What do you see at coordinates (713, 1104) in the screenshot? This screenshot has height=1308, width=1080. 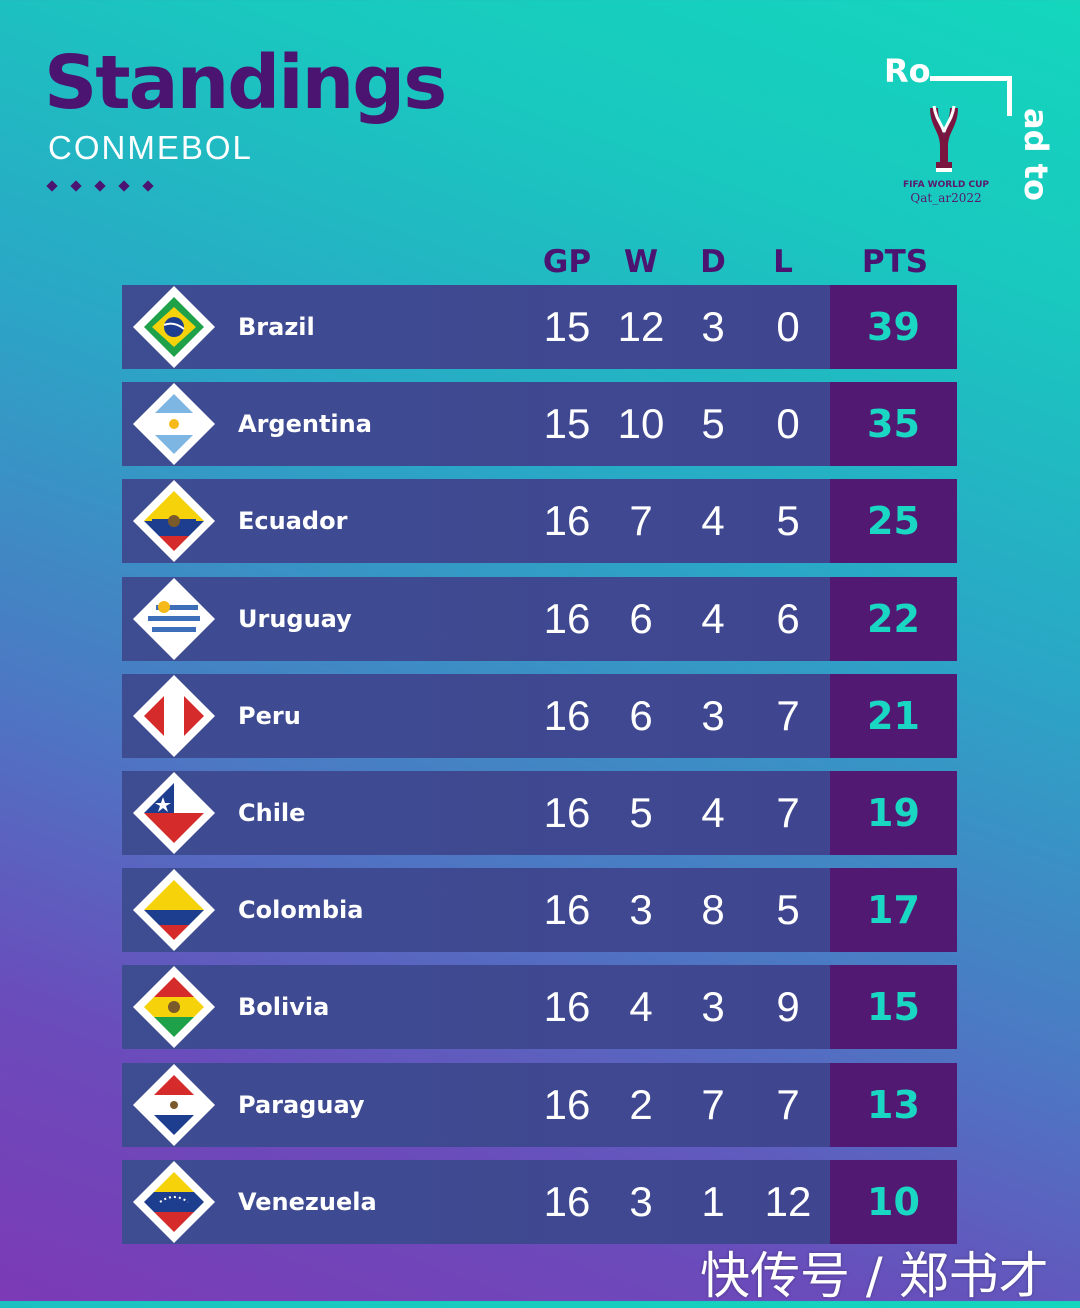 I see `stat-d: 7` at bounding box center [713, 1104].